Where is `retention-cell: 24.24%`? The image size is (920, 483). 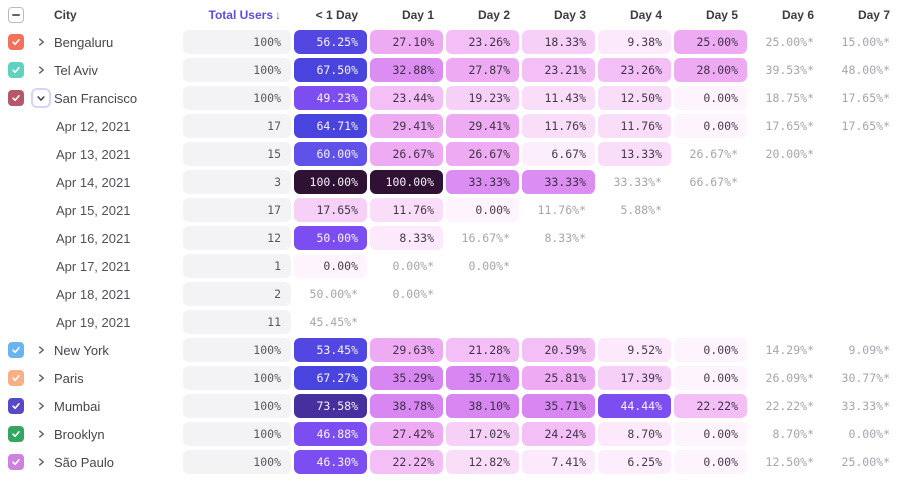 retention-cell: 24.24% is located at coordinates (558, 434).